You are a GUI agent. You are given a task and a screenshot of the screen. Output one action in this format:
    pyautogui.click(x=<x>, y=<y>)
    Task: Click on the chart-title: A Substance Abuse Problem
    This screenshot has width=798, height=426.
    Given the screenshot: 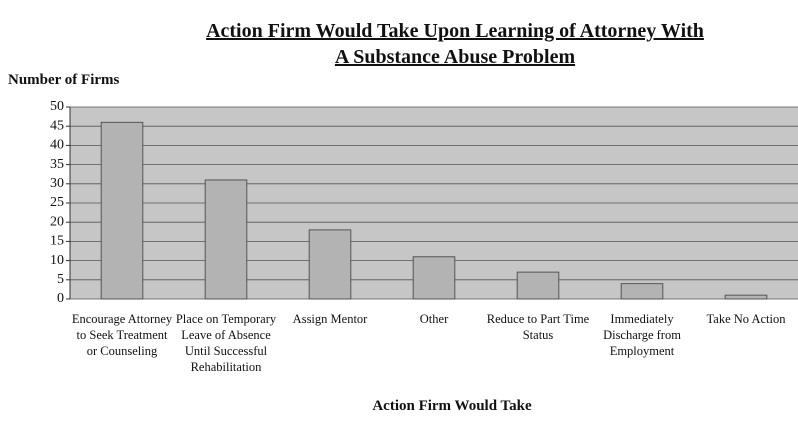 What is the action you would take?
    pyautogui.click(x=455, y=57)
    